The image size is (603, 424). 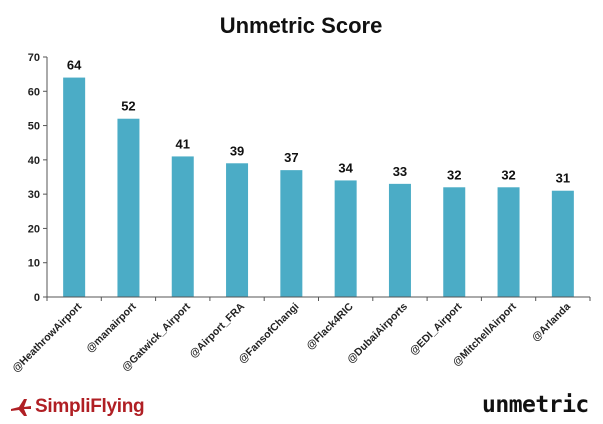 What do you see at coordinates (21, 407) in the screenshot?
I see `plane-icon` at bounding box center [21, 407].